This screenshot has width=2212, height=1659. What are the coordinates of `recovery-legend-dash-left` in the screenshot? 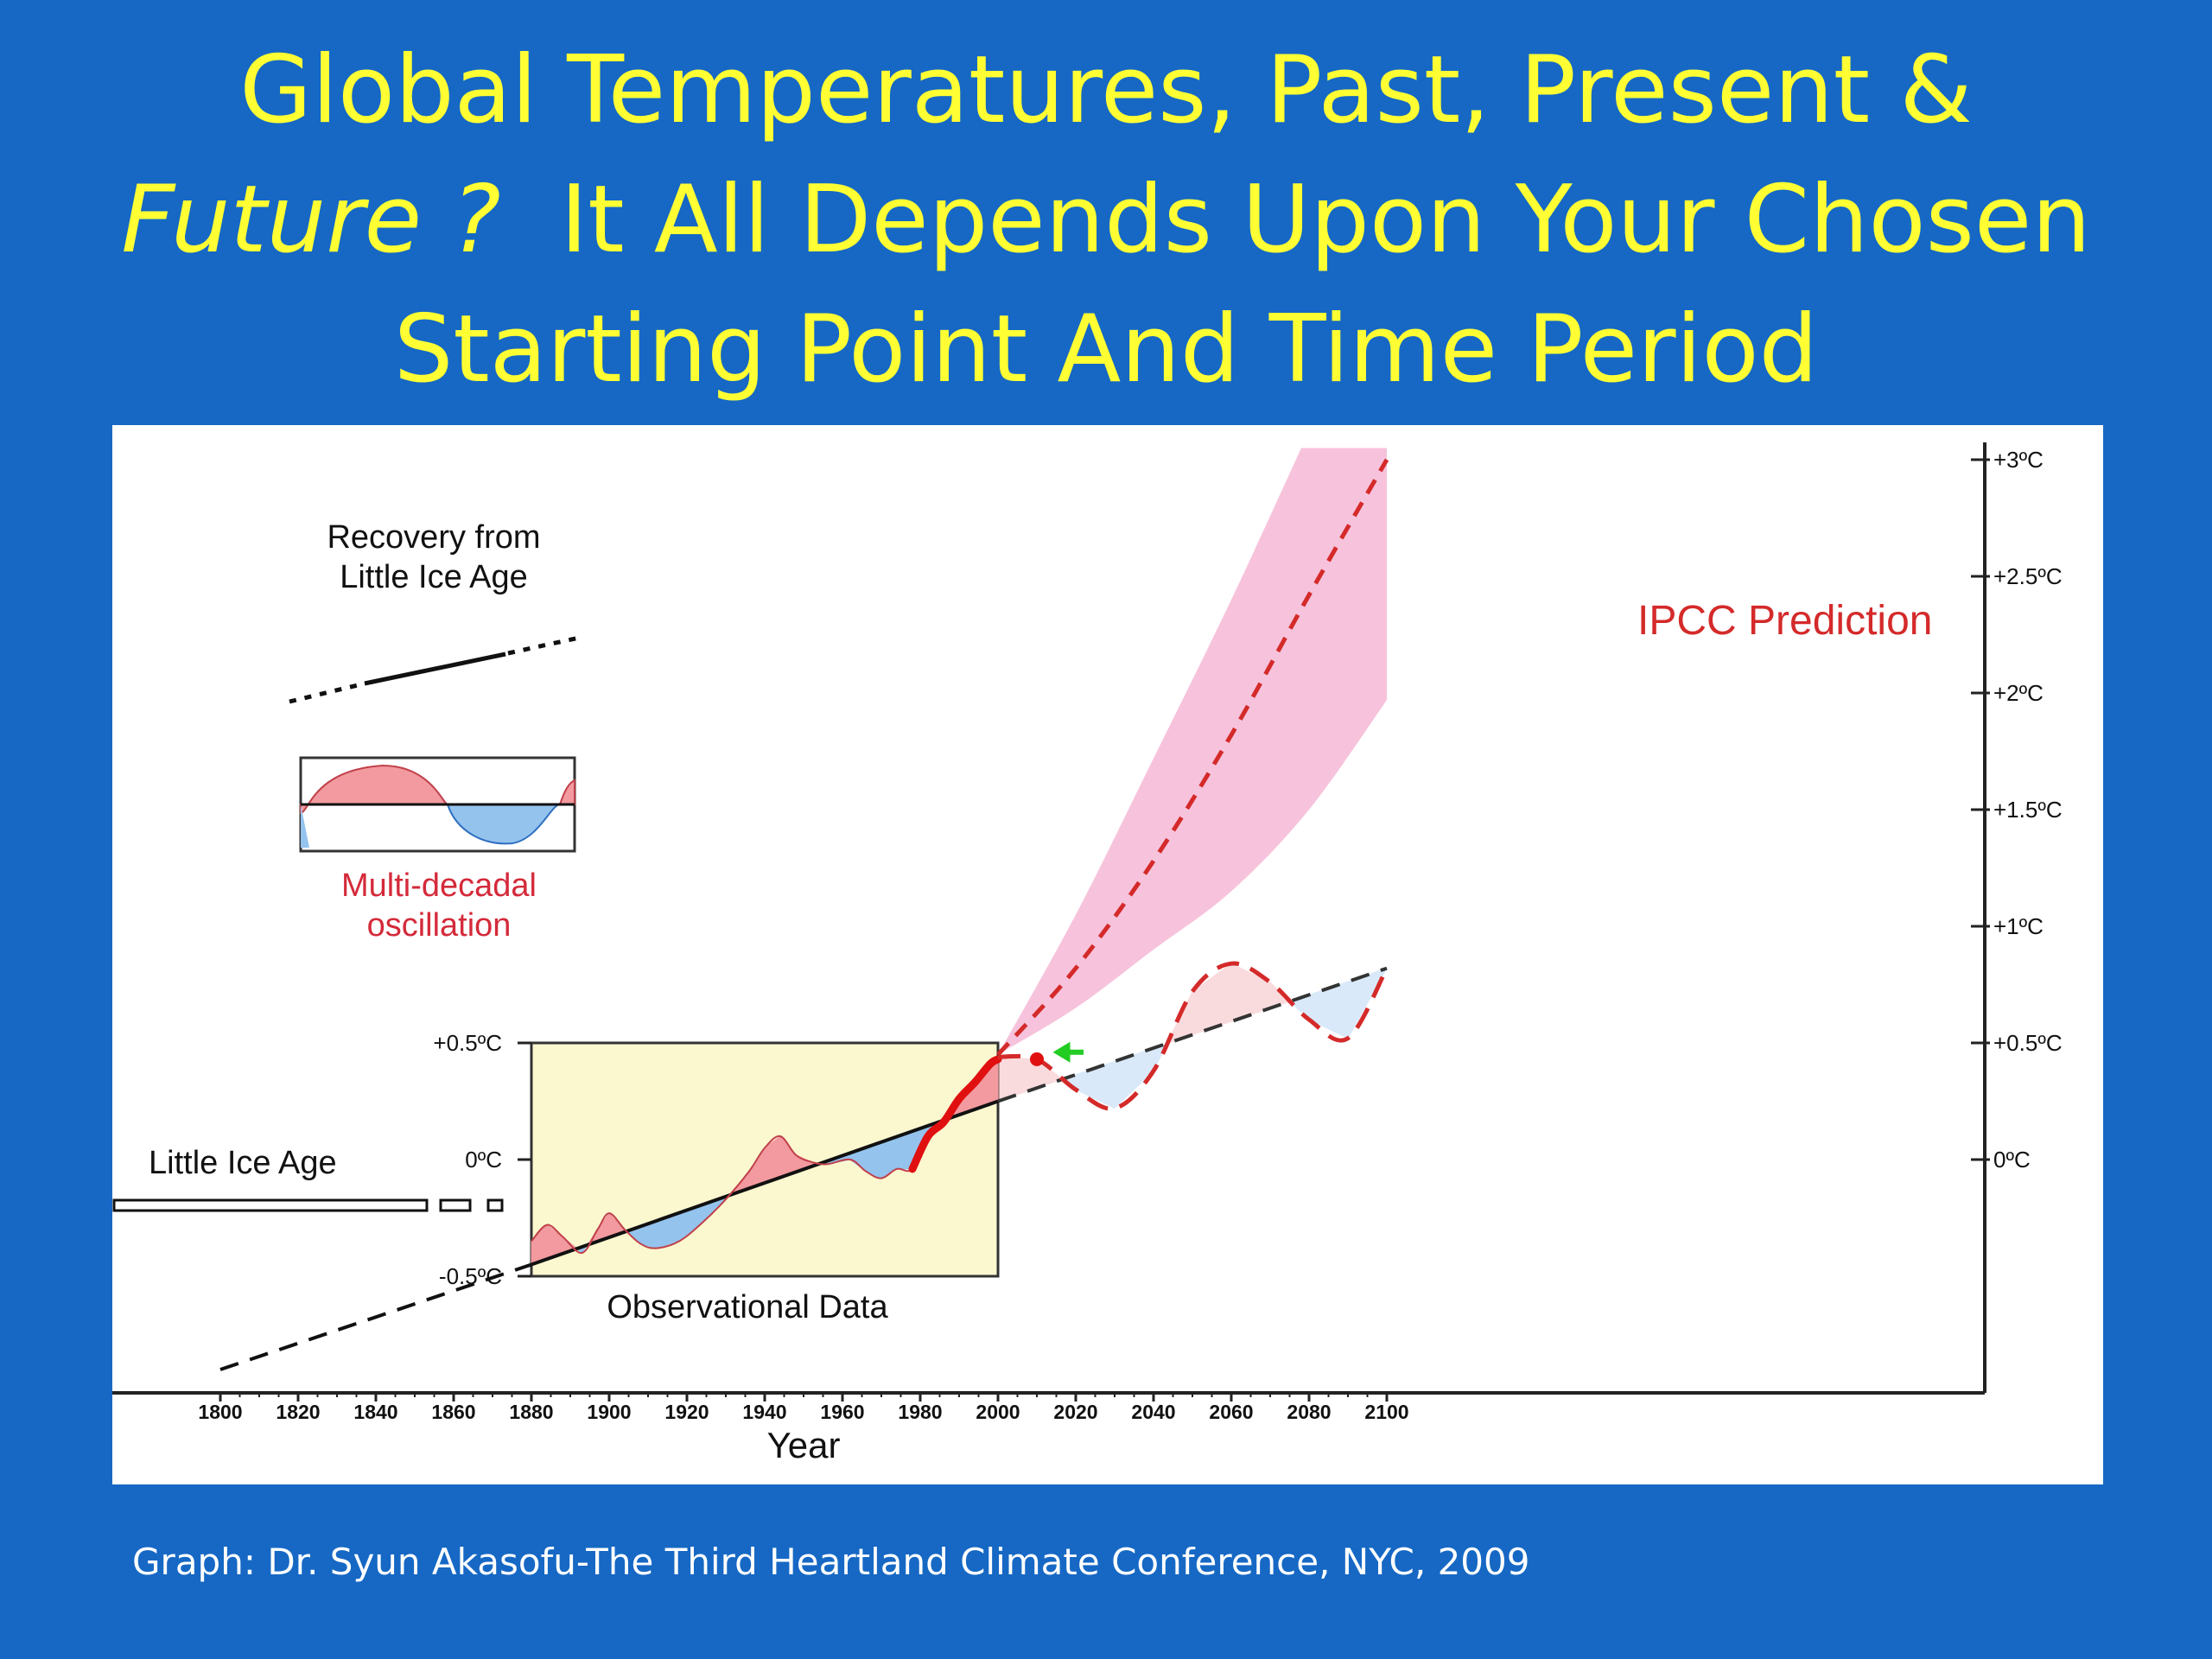 It's located at (325, 693).